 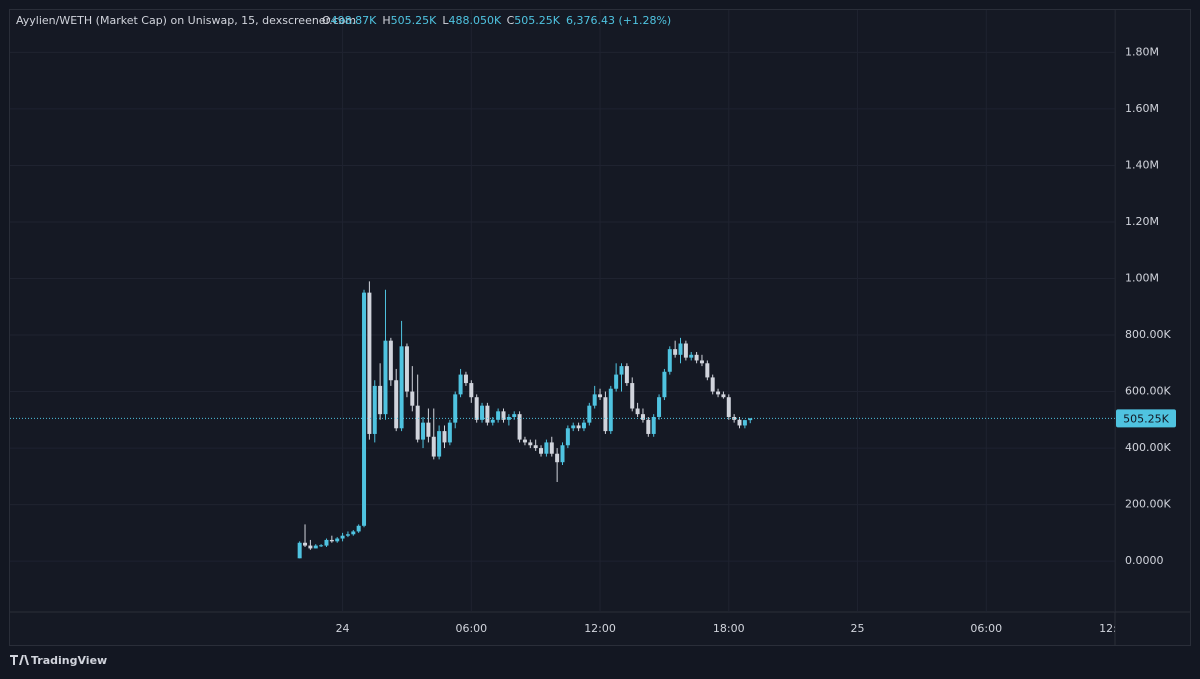 I want to click on brand: TradingView, so click(x=69, y=660).